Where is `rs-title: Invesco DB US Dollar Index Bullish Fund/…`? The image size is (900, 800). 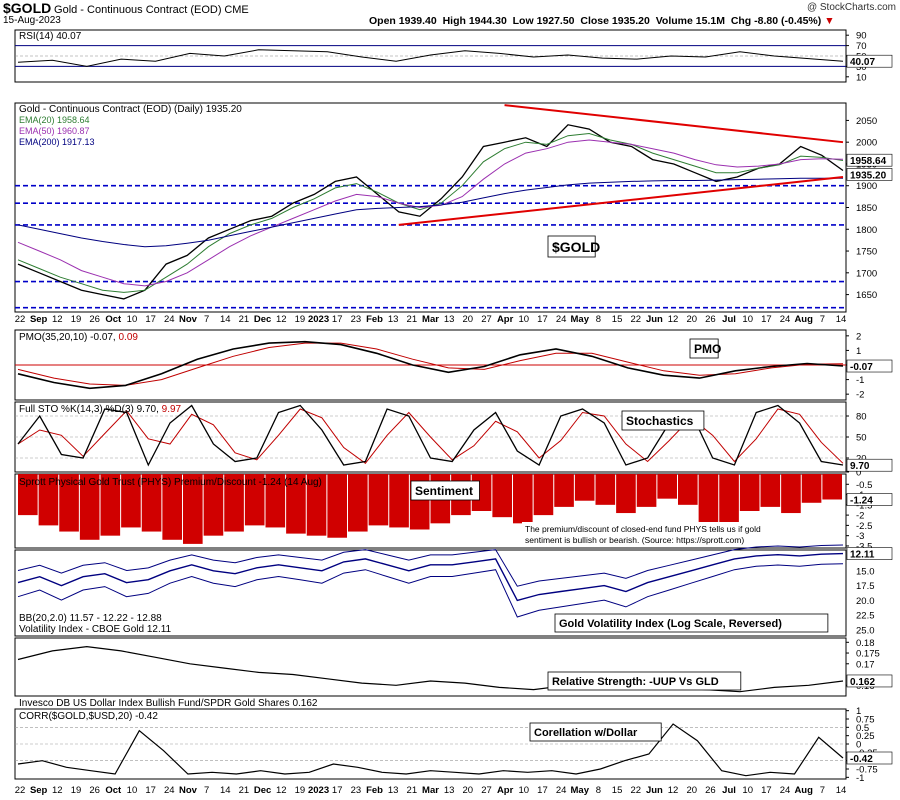
rs-title: Invesco DB US Dollar Index Bullish Fund/… is located at coordinates (168, 703).